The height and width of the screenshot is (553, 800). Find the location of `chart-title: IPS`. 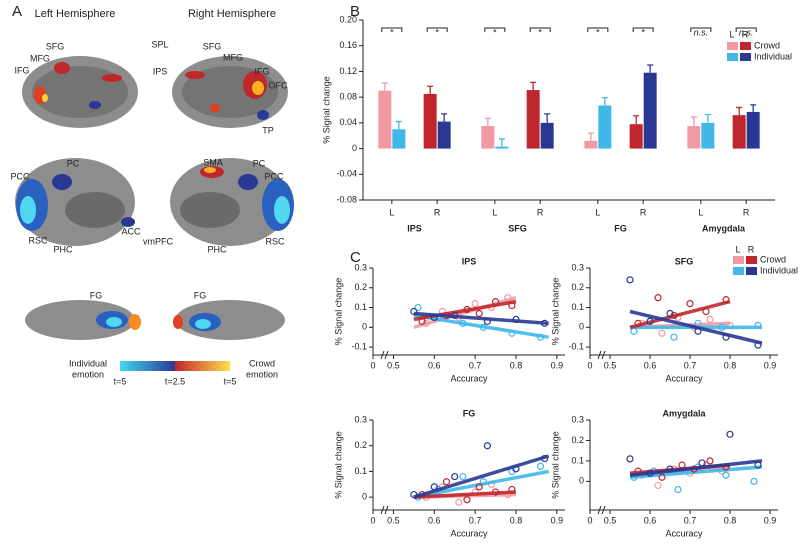

chart-title: IPS is located at coordinates (469, 261).